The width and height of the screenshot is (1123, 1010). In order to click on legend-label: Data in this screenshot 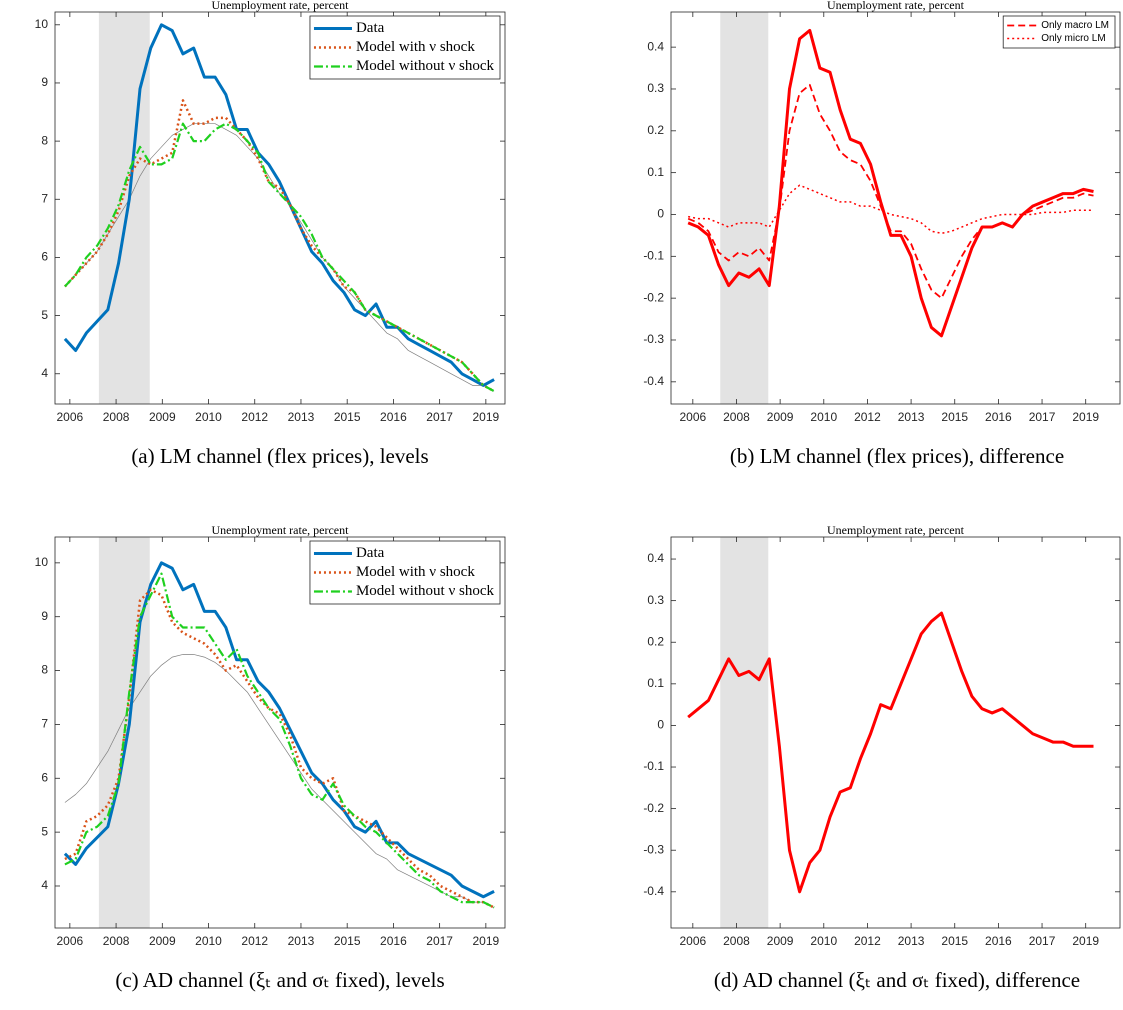, I will do `click(370, 553)`.